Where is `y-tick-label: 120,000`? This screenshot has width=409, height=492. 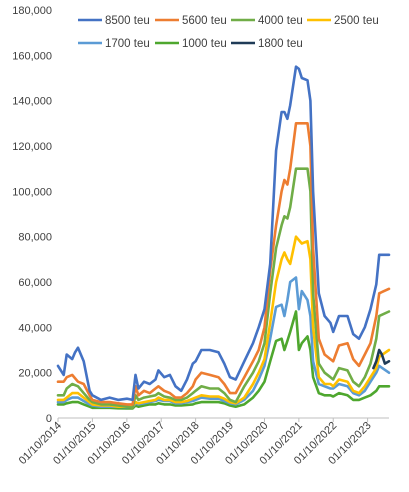 y-tick-label: 120,000 is located at coordinates (32, 147).